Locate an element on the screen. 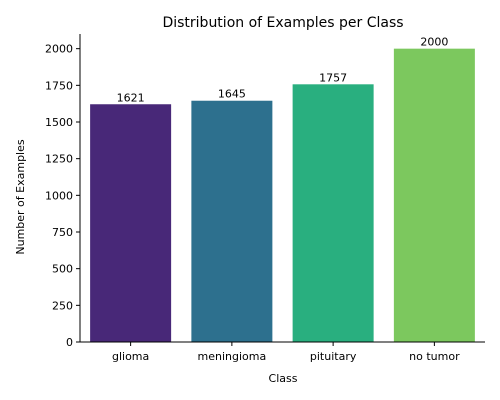  x-ticks-group: glioma meningioma pituitary no tumor is located at coordinates (286, 352).